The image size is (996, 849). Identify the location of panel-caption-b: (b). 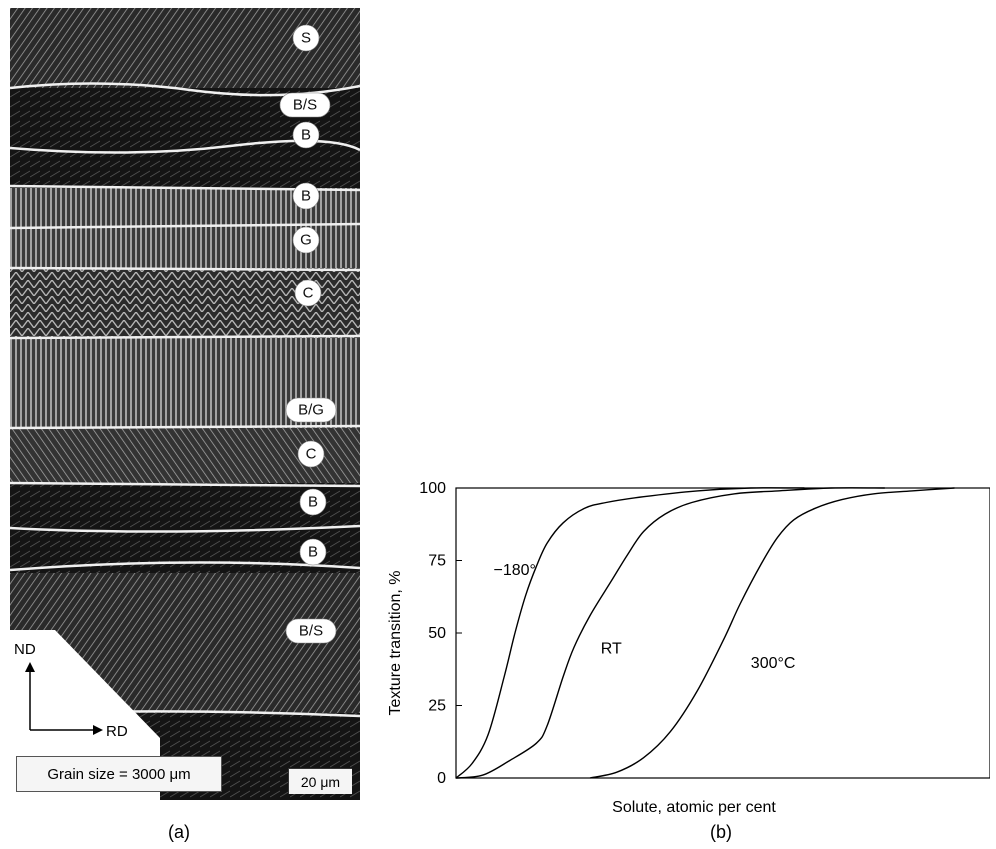
(721, 832).